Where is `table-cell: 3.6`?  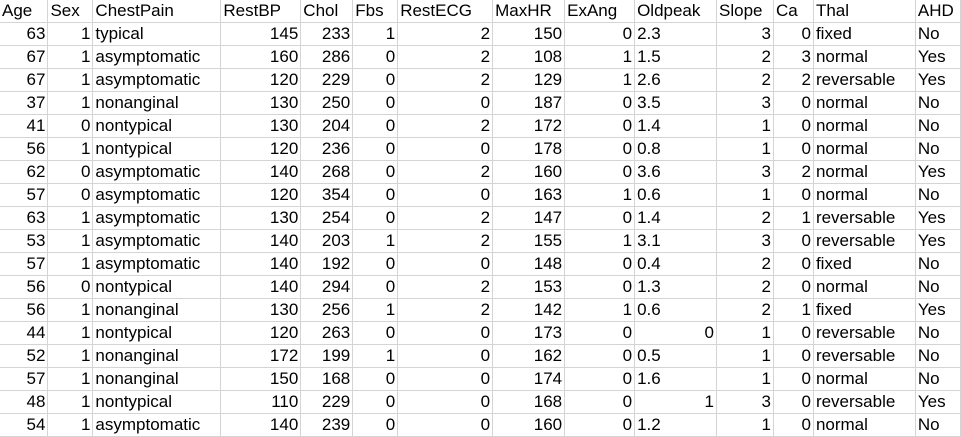
table-cell: 3.6 is located at coordinates (676, 172).